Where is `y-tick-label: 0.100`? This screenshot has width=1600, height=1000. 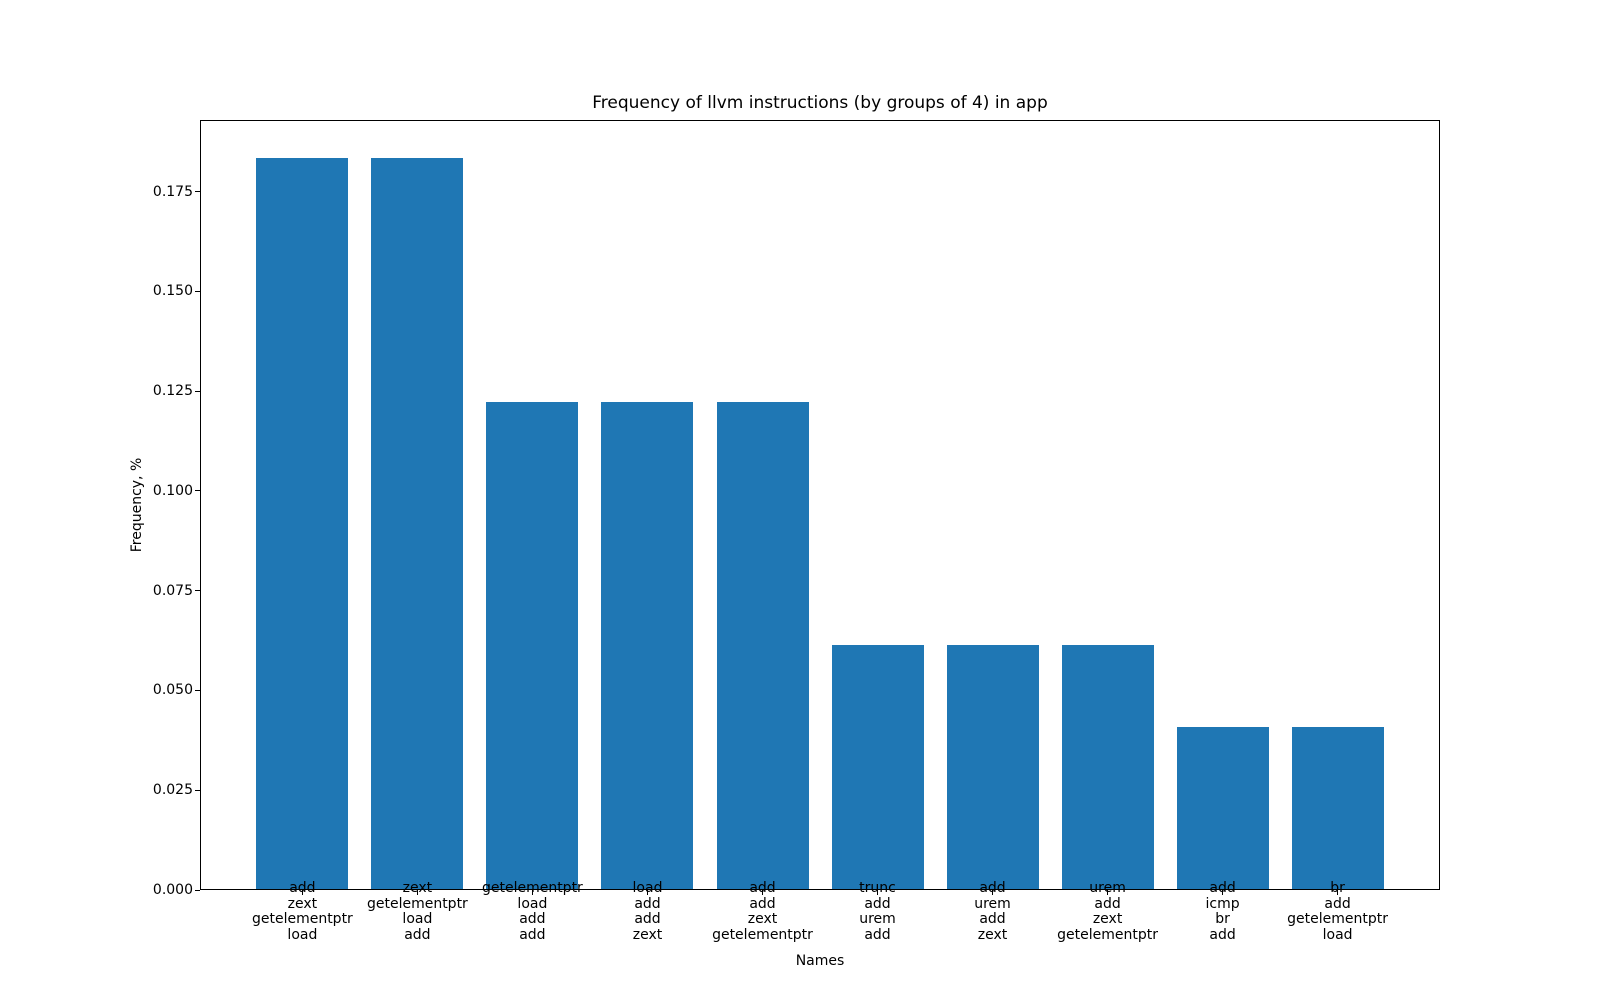
y-tick-label: 0.100 is located at coordinates (172, 490).